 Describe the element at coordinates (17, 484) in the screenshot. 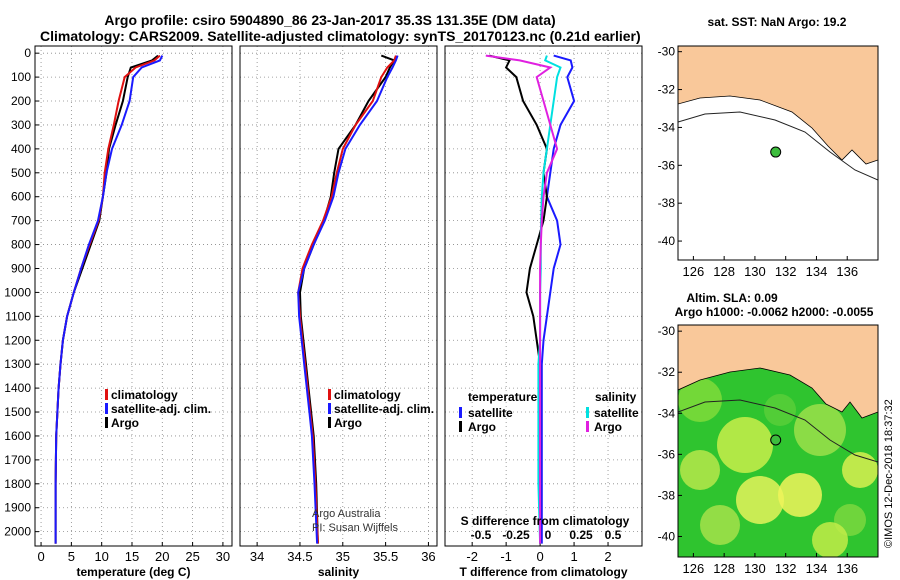

I see `y-tick-label: 1800` at that location.